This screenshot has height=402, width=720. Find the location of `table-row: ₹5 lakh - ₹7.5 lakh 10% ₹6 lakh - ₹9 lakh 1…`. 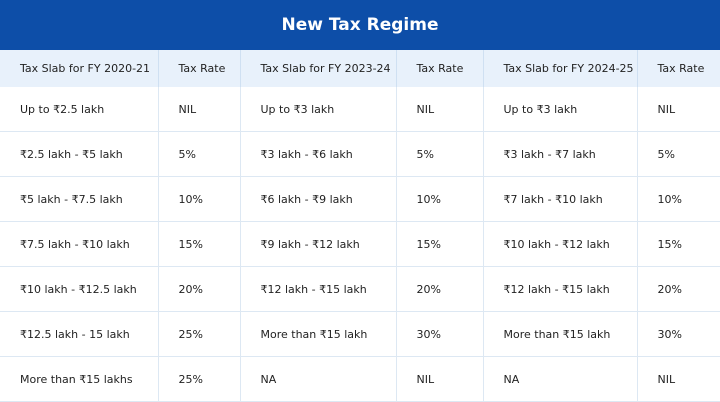

table-row: ₹5 lakh - ₹7.5 lakh 10% ₹6 lakh - ₹9 lakh 1… is located at coordinates (360, 199).